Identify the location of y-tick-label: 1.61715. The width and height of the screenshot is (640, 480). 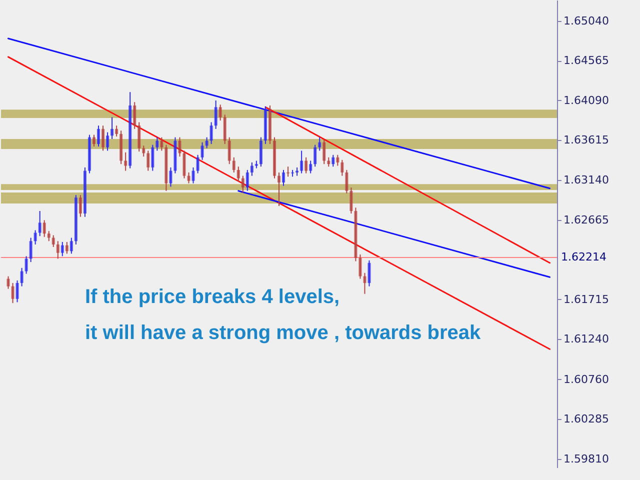
(586, 299).